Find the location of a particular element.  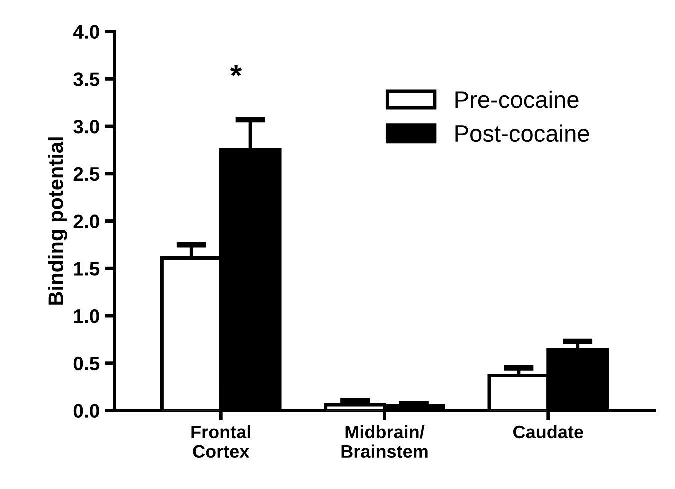

y-tick-label: 3.0 is located at coordinates (87, 127).